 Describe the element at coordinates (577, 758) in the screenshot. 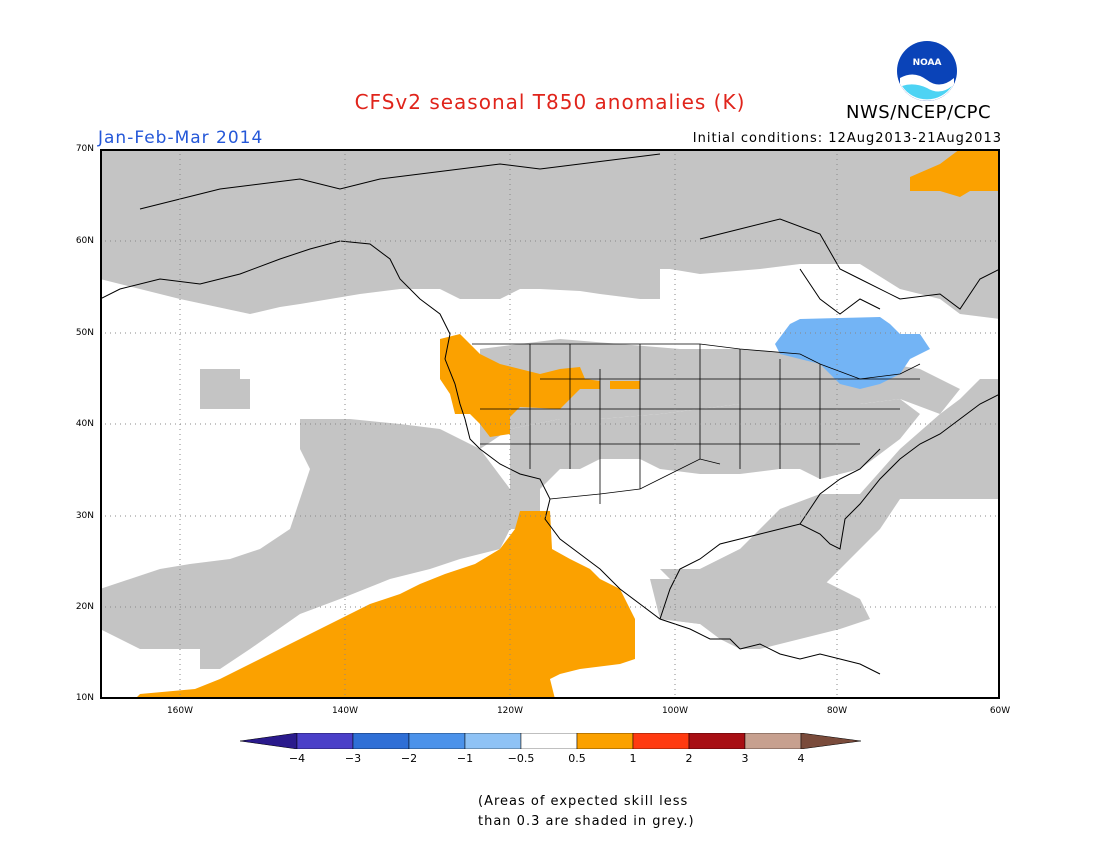

I see `colorbar-label: 0.5` at that location.